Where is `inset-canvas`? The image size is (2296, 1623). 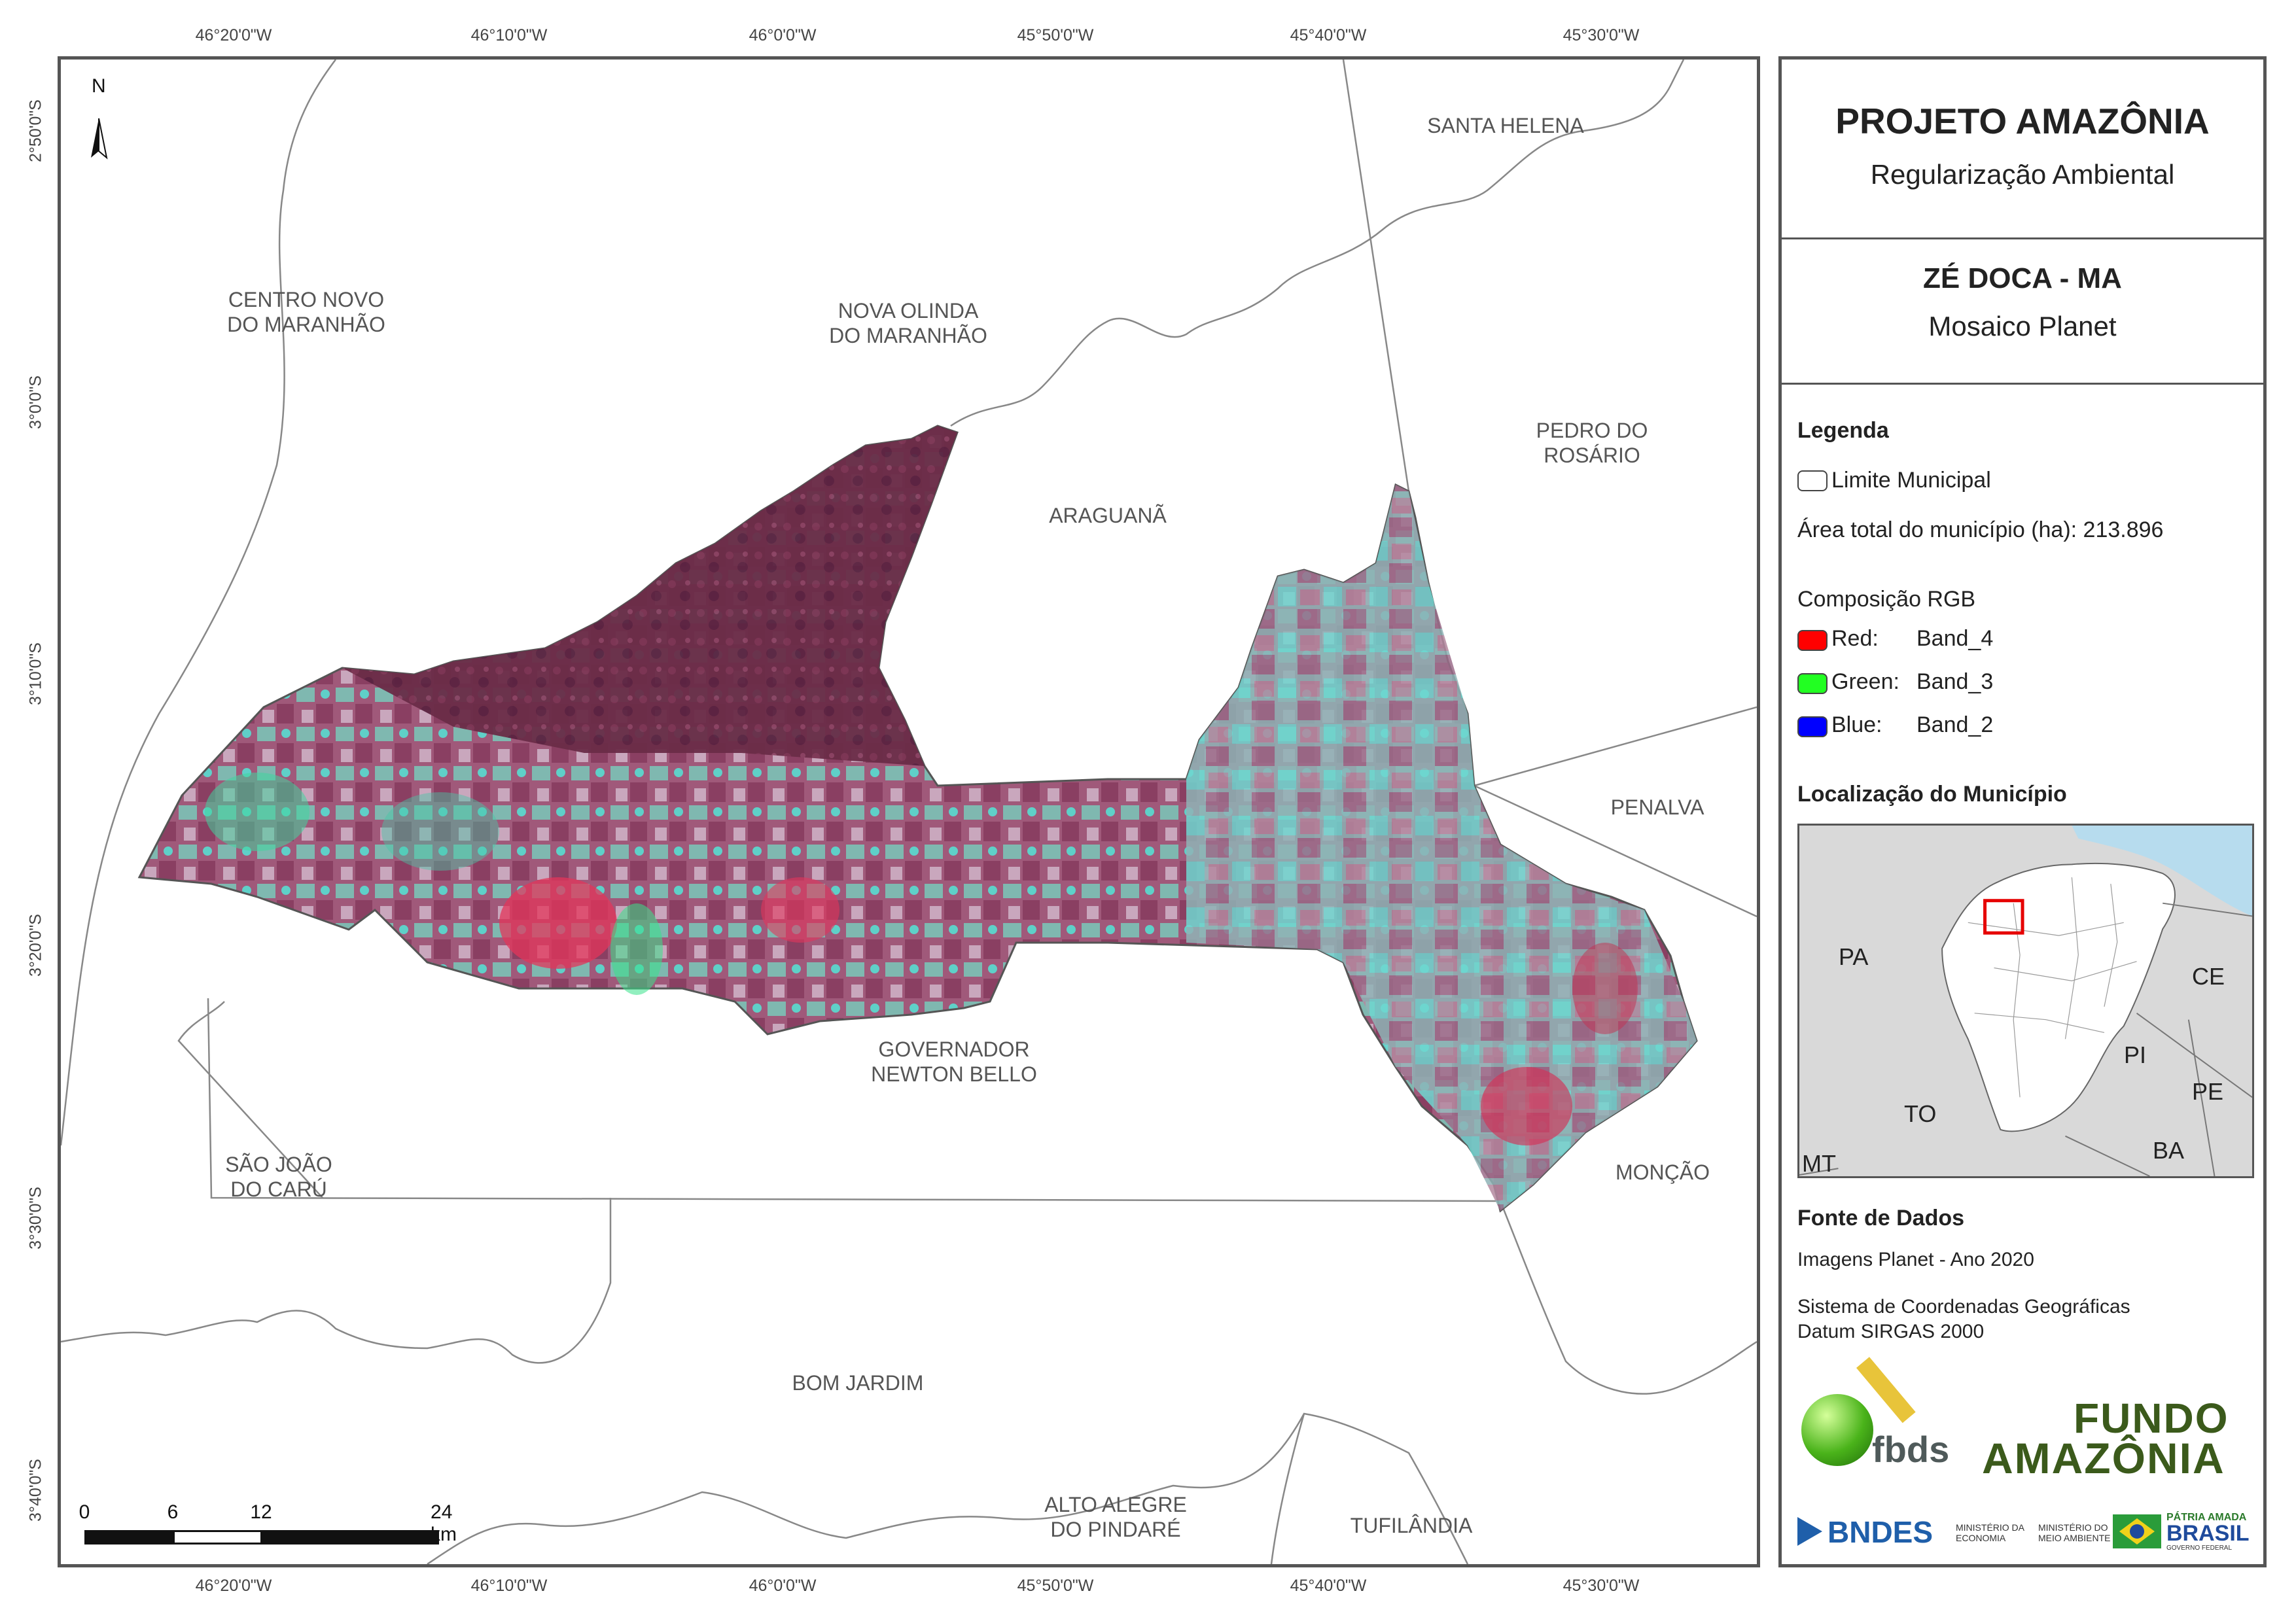 inset-canvas is located at coordinates (2026, 1001).